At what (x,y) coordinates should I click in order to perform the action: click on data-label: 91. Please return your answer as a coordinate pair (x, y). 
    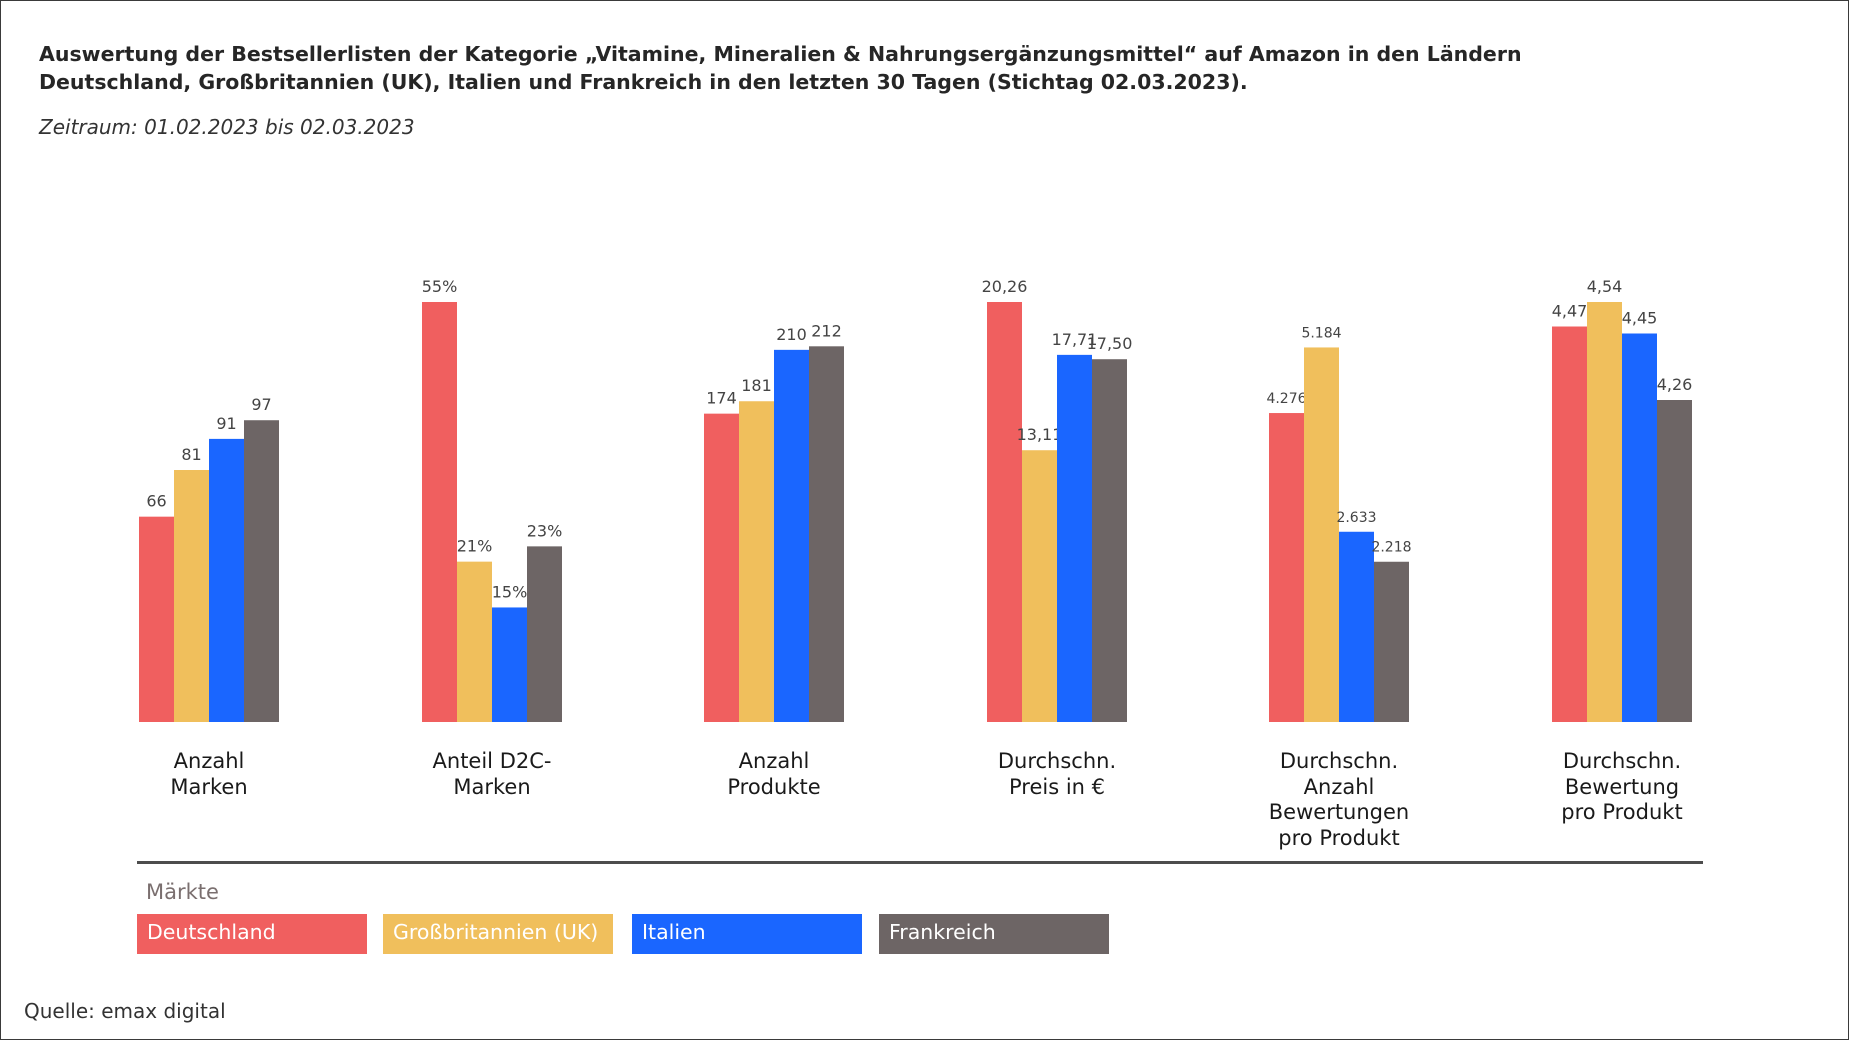
    Looking at the image, I should click on (226, 423).